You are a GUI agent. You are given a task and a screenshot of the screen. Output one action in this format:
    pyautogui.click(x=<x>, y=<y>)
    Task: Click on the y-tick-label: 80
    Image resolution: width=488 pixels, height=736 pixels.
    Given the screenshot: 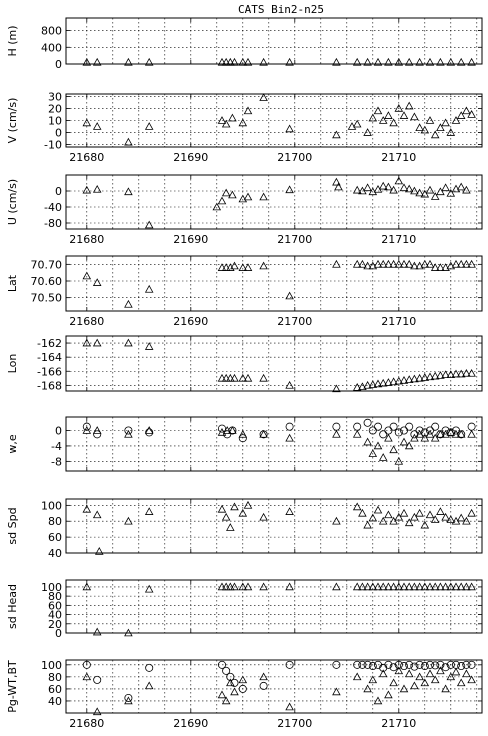 What is the action you would take?
    pyautogui.click(x=55, y=521)
    